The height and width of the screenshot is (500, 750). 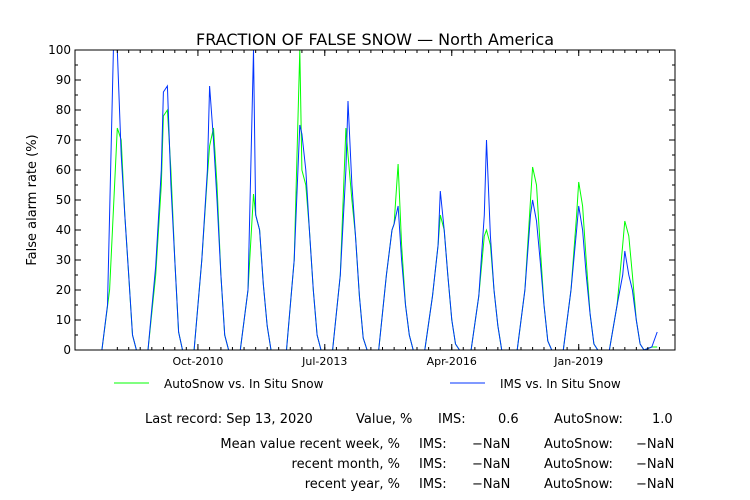 What do you see at coordinates (452, 361) in the screenshot?
I see `x-tick-label: Apr-2016` at bounding box center [452, 361].